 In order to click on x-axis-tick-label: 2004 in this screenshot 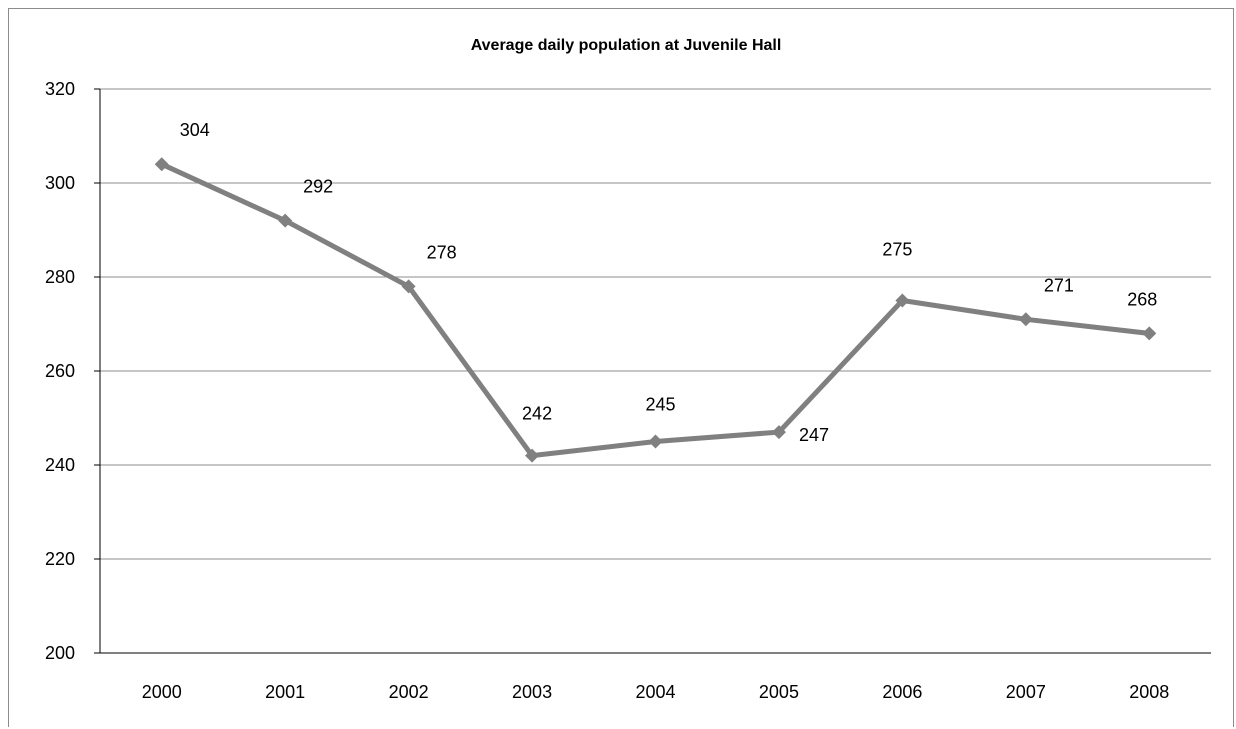, I will do `click(655, 692)`.